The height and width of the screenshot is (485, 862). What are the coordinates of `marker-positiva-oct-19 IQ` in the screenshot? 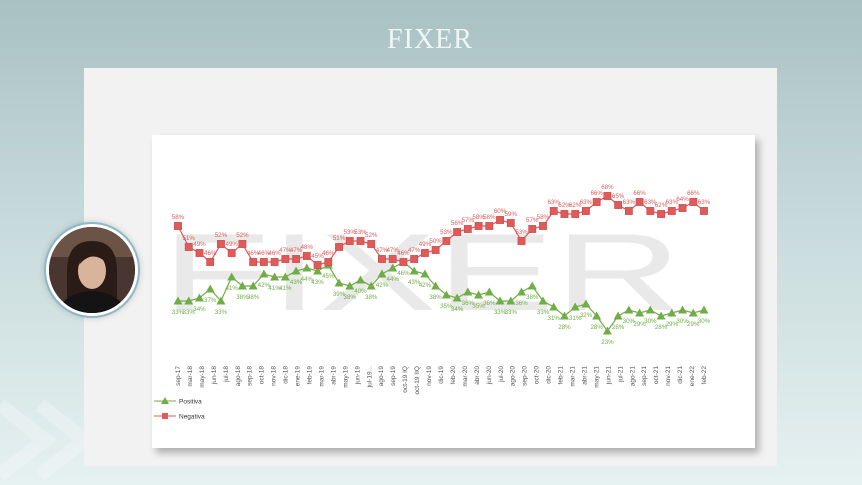 It's located at (393, 267).